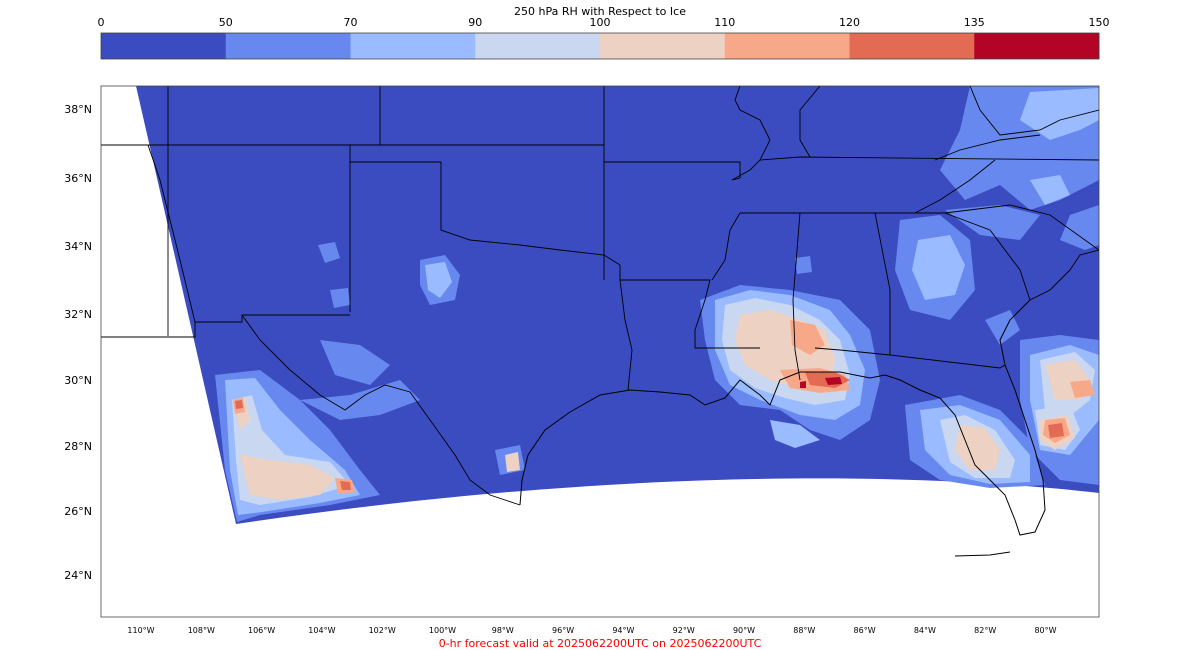  I want to click on colorbar-tick-label: 135, so click(974, 22).